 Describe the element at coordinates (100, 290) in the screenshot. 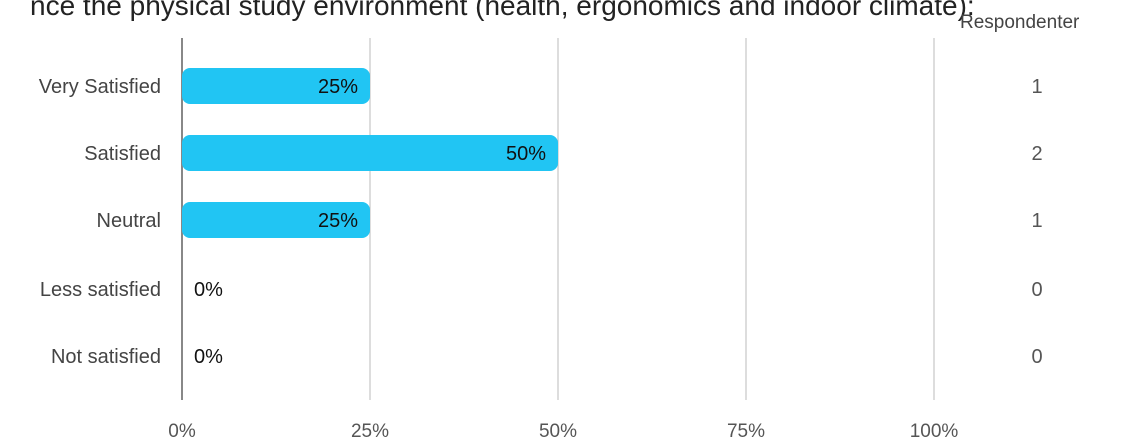

I see `category-label: Less satisfied` at that location.